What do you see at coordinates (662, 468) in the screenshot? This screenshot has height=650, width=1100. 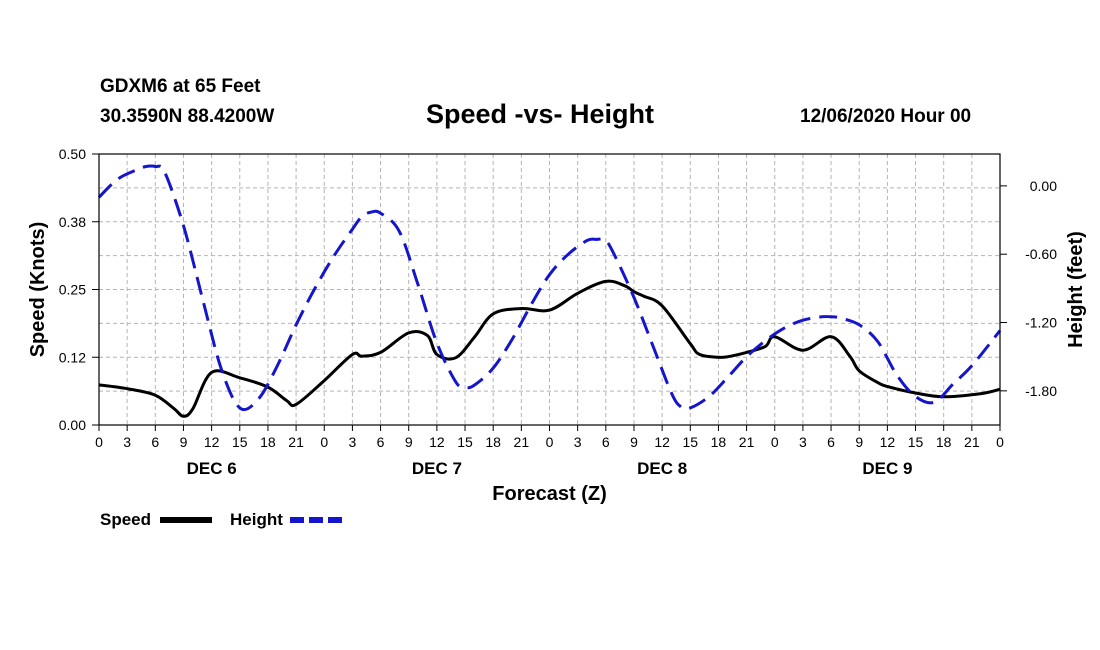 I see `day-label: DEC 8` at bounding box center [662, 468].